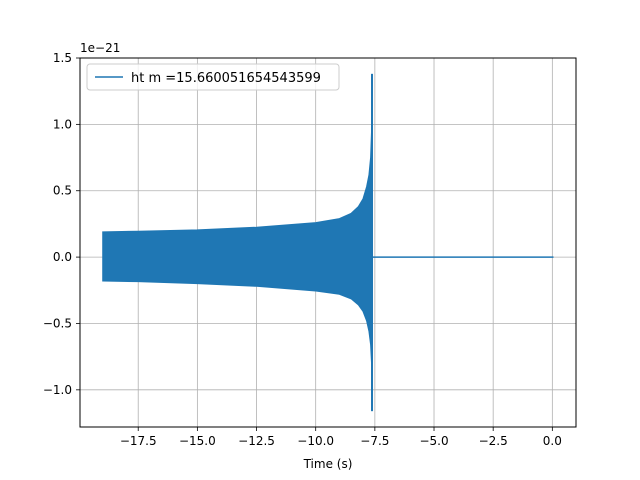 The width and height of the screenshot is (640, 480). I want to click on y-offset-label: 1e−21, so click(100, 48).